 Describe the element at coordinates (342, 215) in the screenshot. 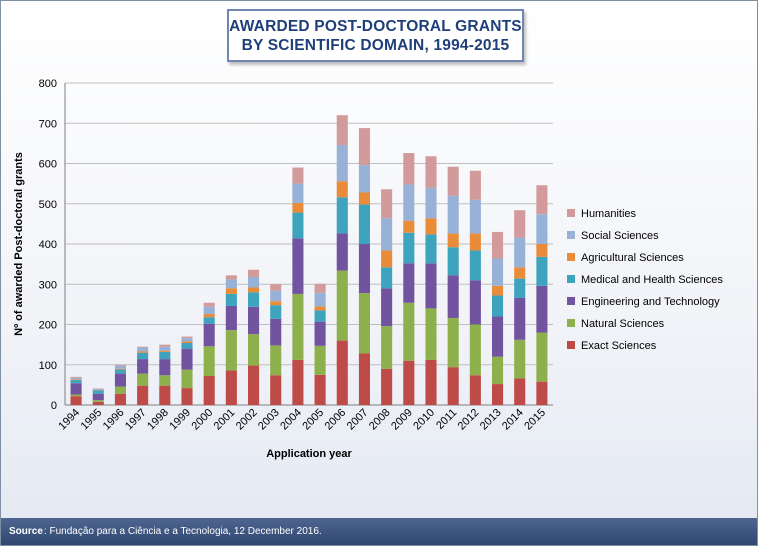

I see `bar-medical-and-health-sciences-2006` at that location.